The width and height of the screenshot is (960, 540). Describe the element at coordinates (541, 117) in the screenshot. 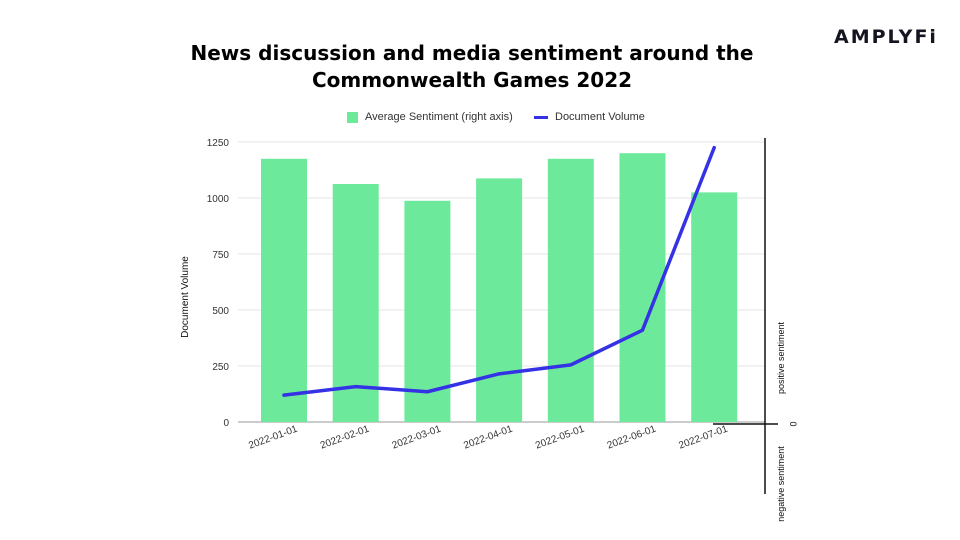

I see `legend-swatch-volume` at that location.